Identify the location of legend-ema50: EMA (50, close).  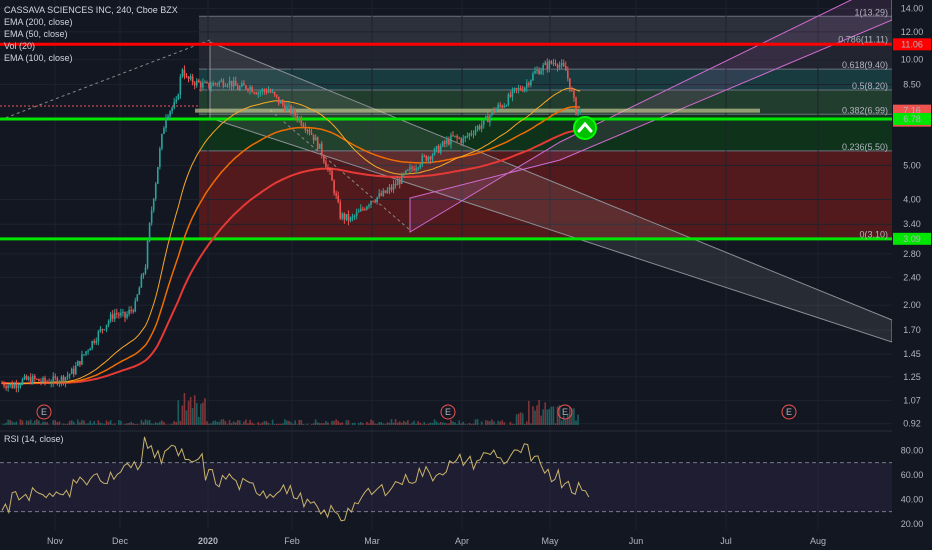
(36, 34).